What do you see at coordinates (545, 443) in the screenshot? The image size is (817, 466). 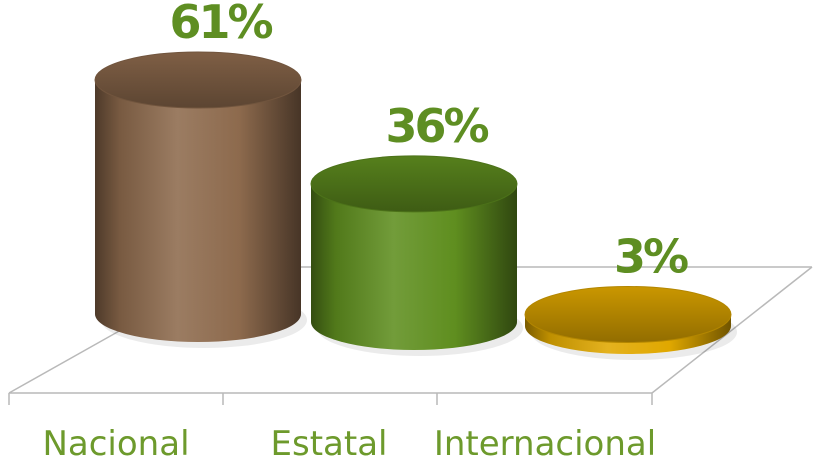 I see `category-label: Internacional` at bounding box center [545, 443].